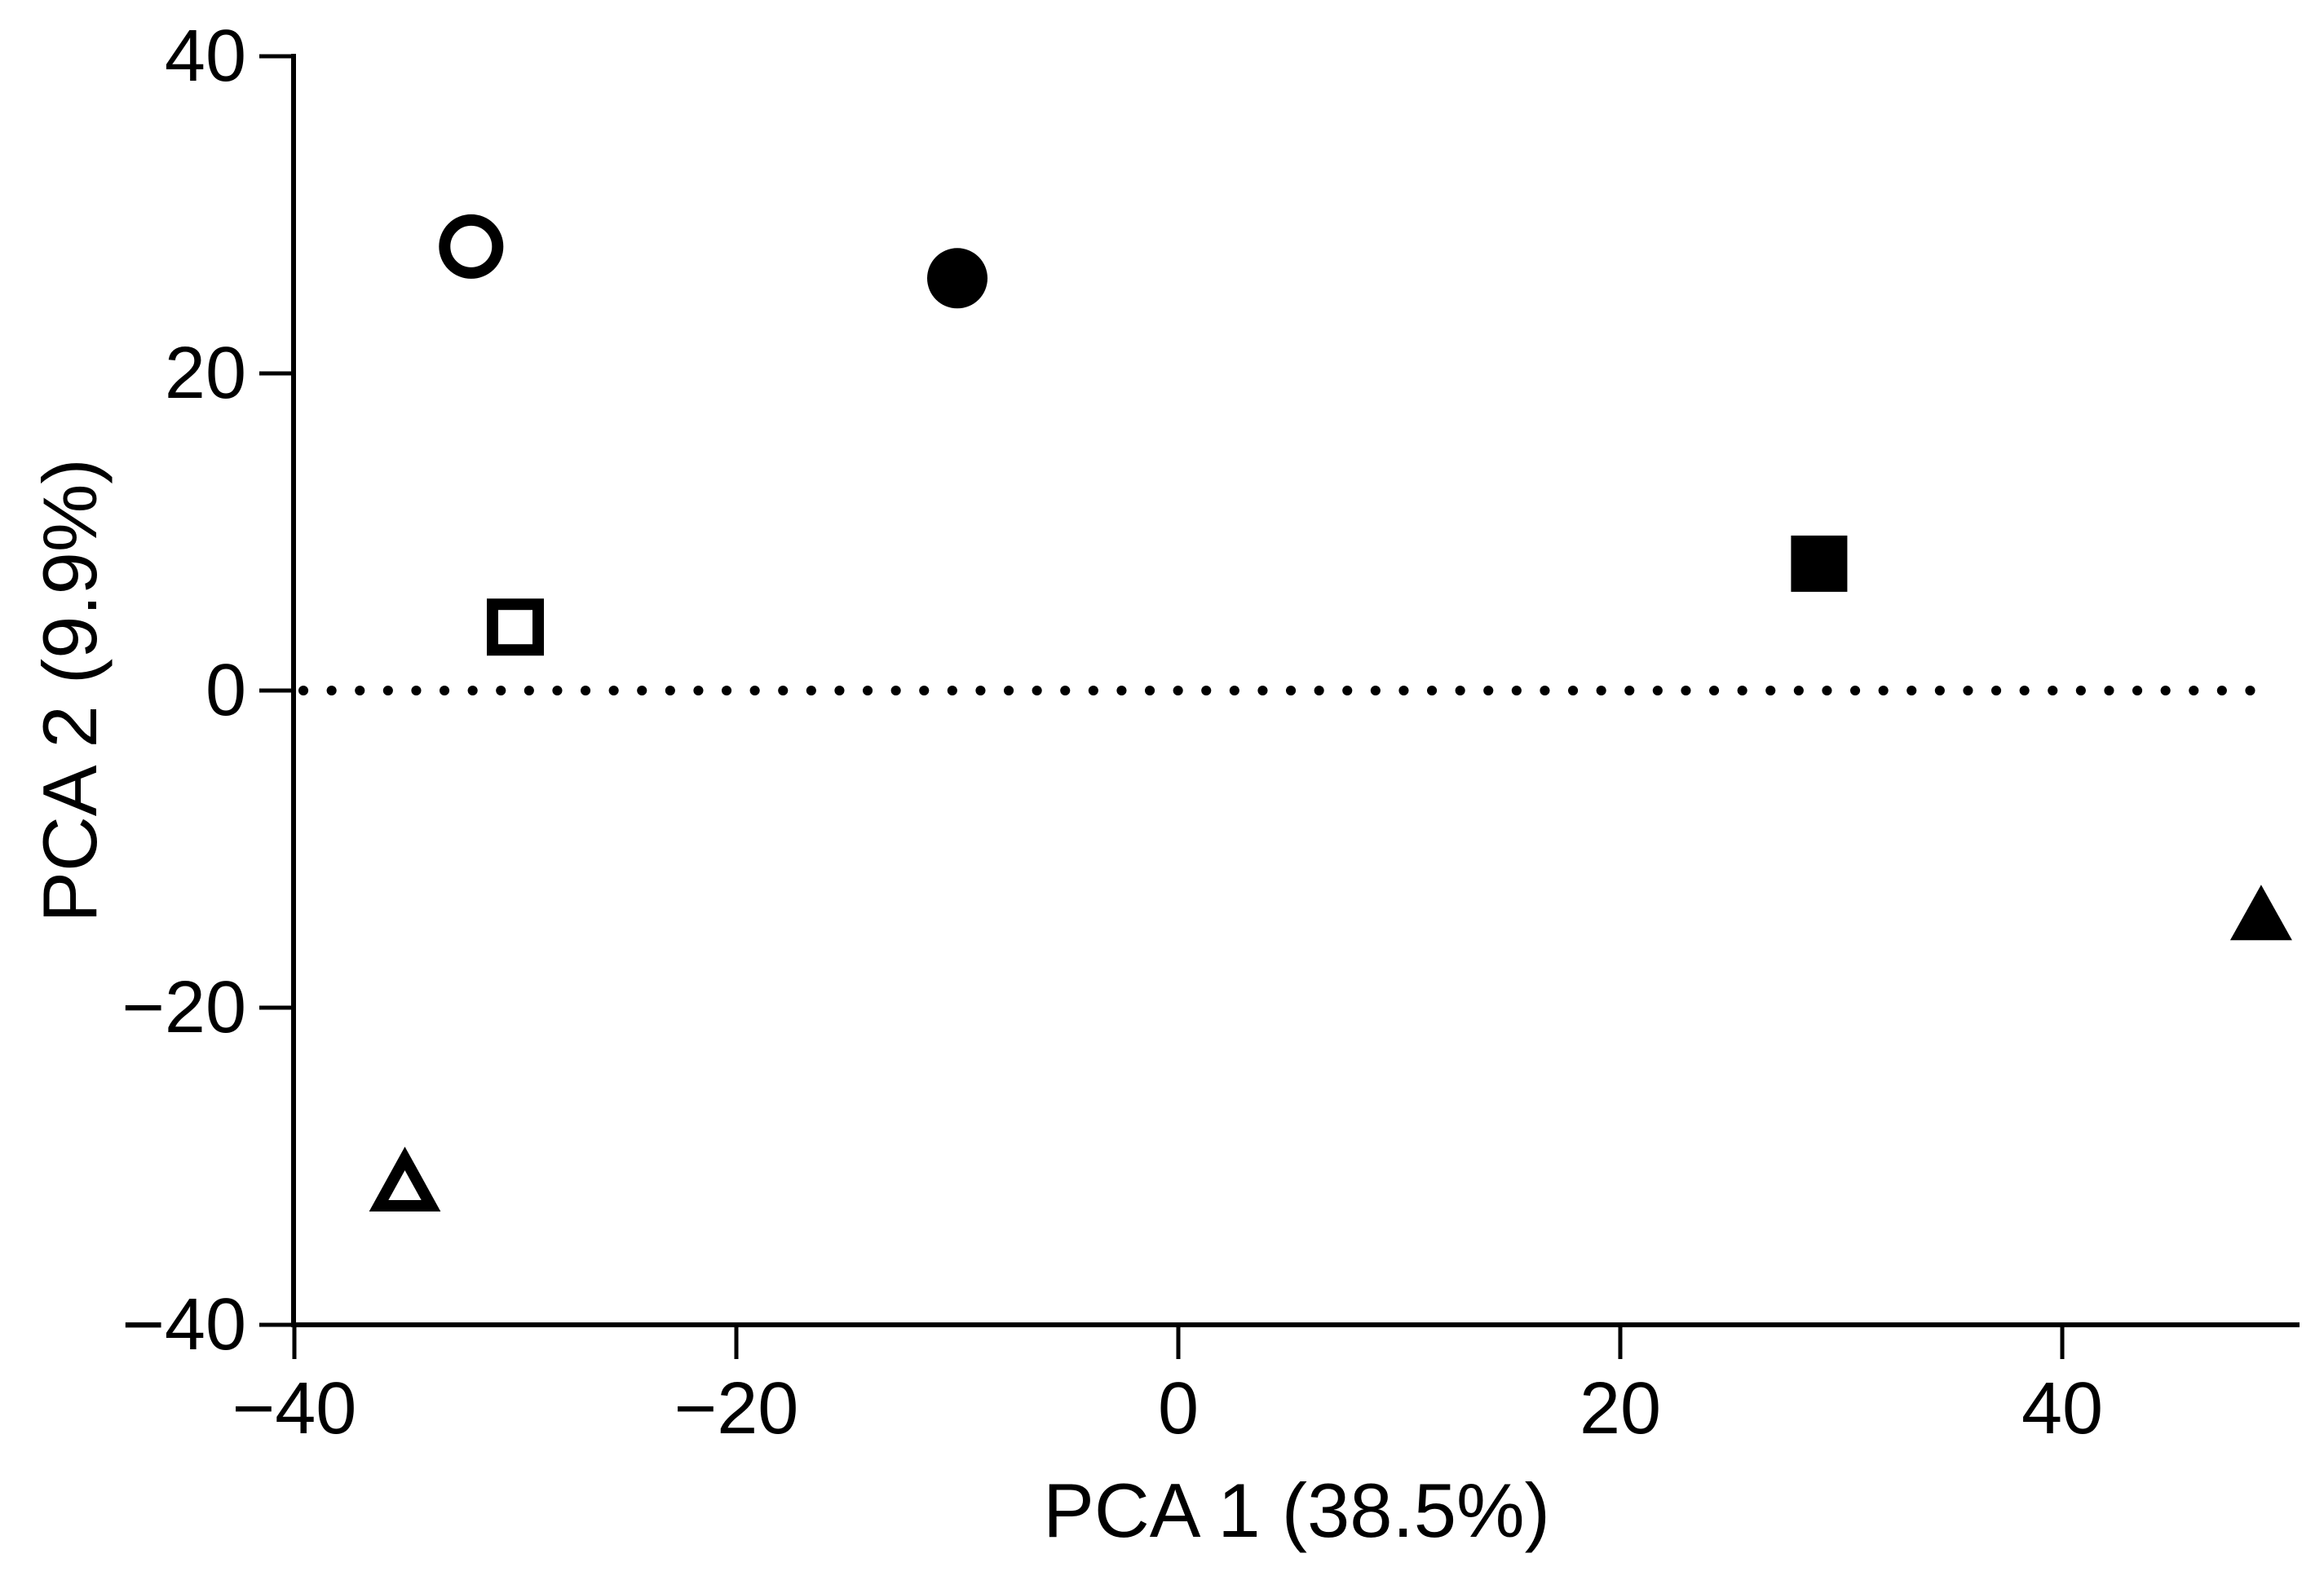 This screenshot has height=1580, width=2324. What do you see at coordinates (294, 1409) in the screenshot?
I see `x-tick-label-−40: −40` at bounding box center [294, 1409].